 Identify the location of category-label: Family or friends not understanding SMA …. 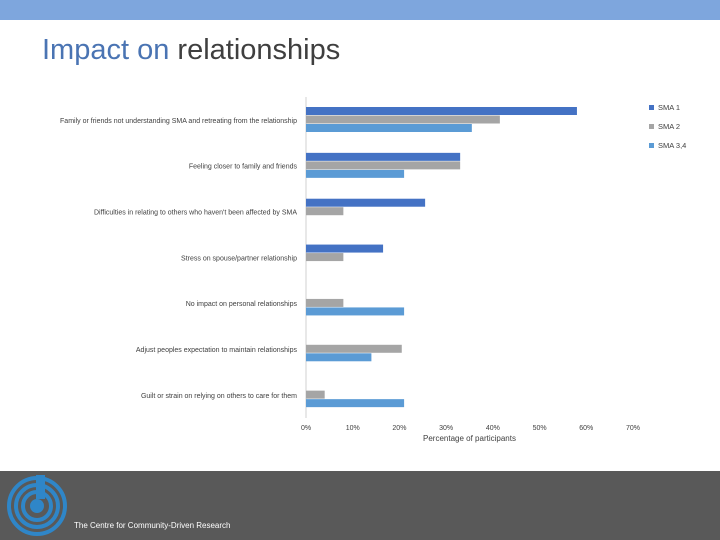
(178, 121).